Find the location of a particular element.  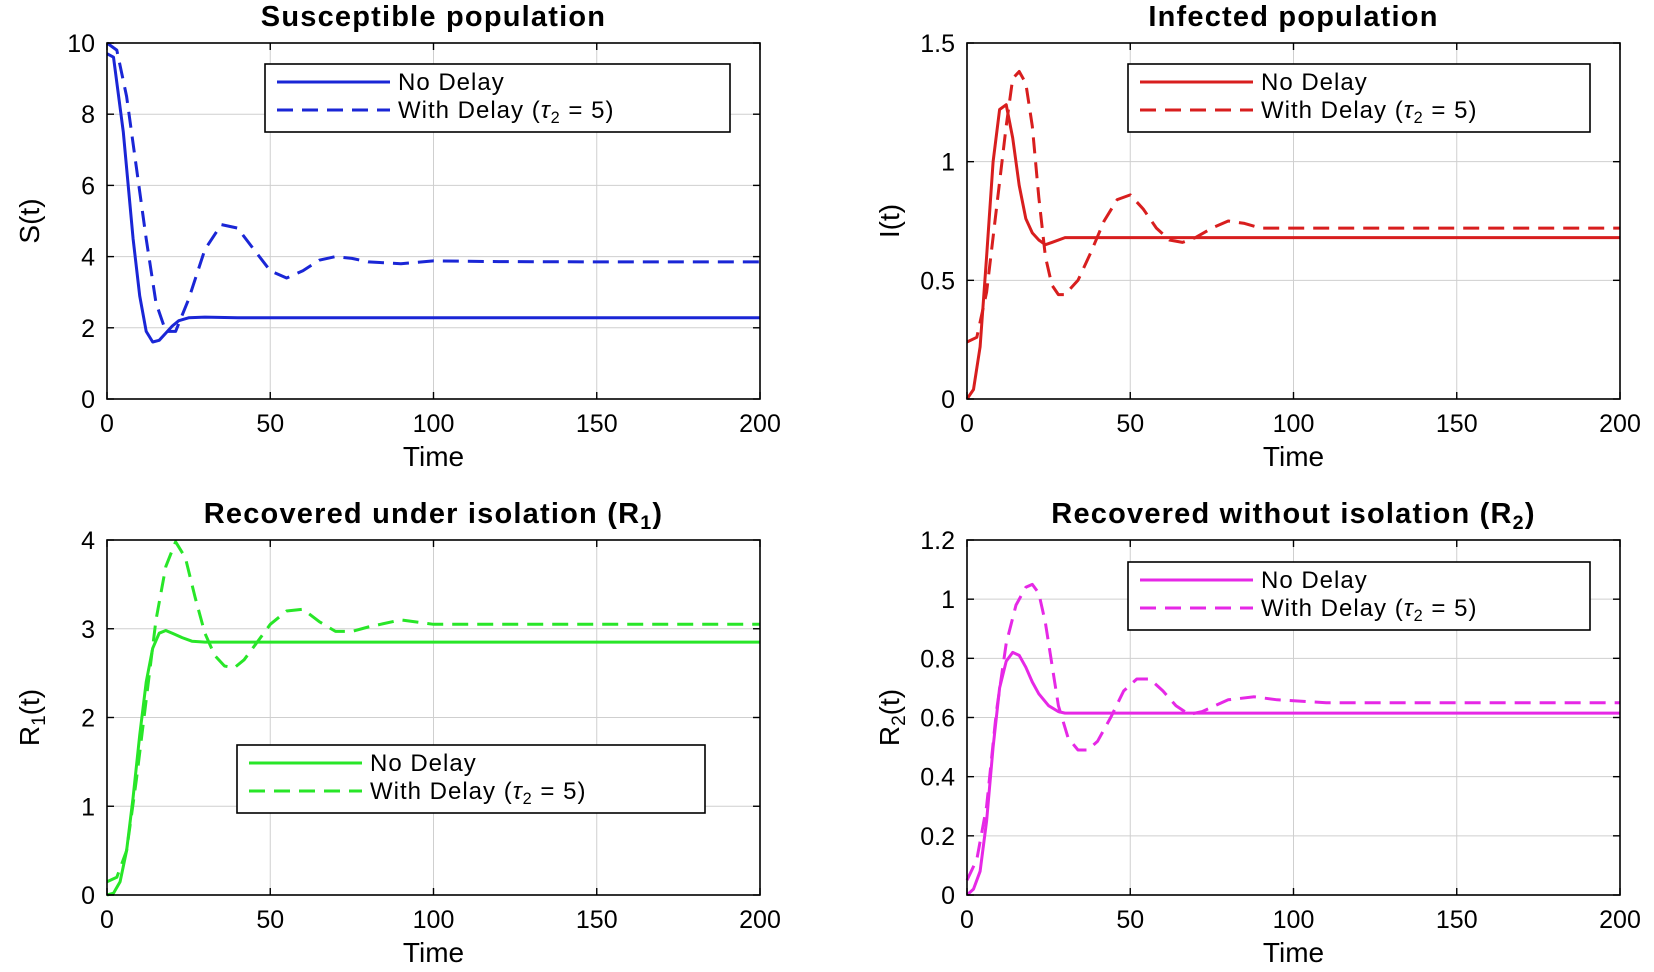

y-tick-label: 3 is located at coordinates (88, 630).